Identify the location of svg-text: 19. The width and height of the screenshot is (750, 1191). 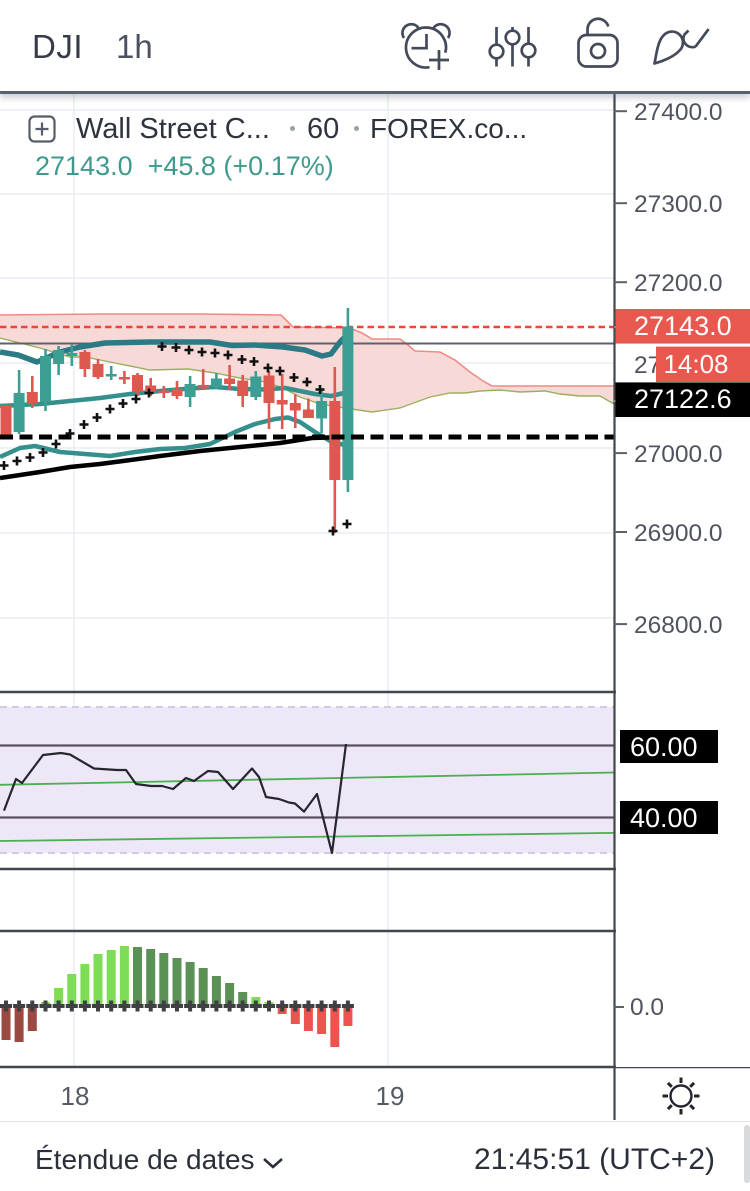
(390, 1096).